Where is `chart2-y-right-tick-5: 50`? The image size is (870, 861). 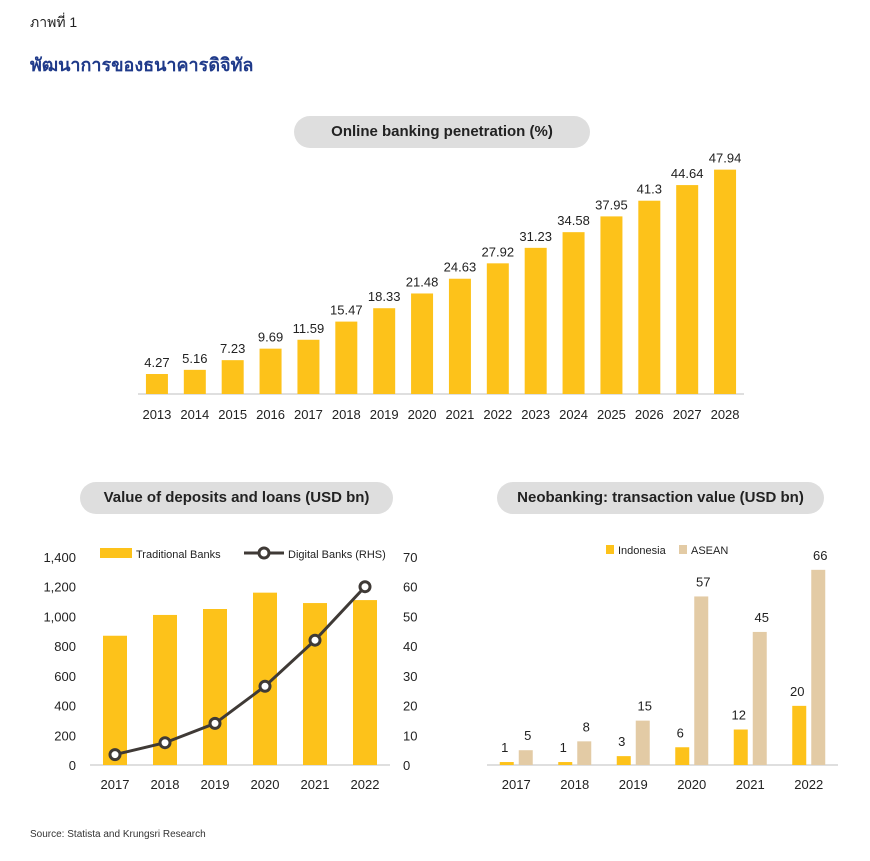
chart2-y-right-tick-5: 50 is located at coordinates (410, 616).